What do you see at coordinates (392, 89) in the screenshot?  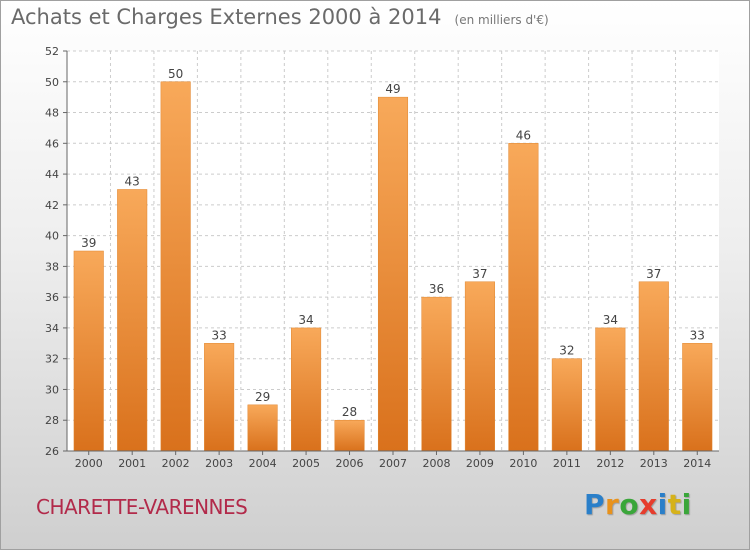 I see `data-label: 49` at bounding box center [392, 89].